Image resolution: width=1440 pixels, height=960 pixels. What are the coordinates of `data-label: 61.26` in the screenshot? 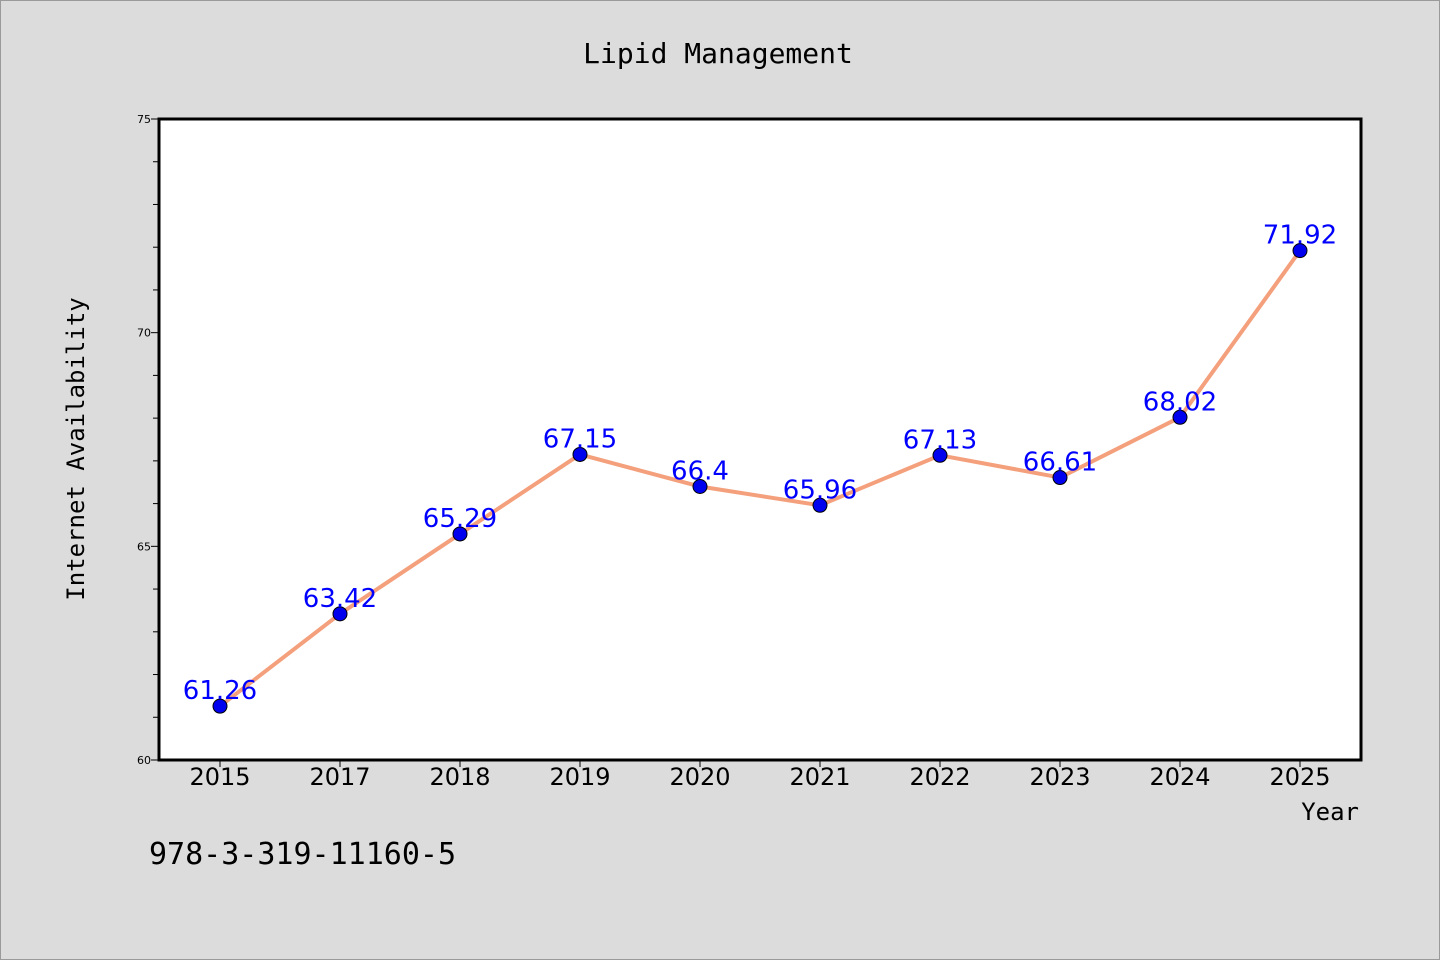 It's located at (220, 691).